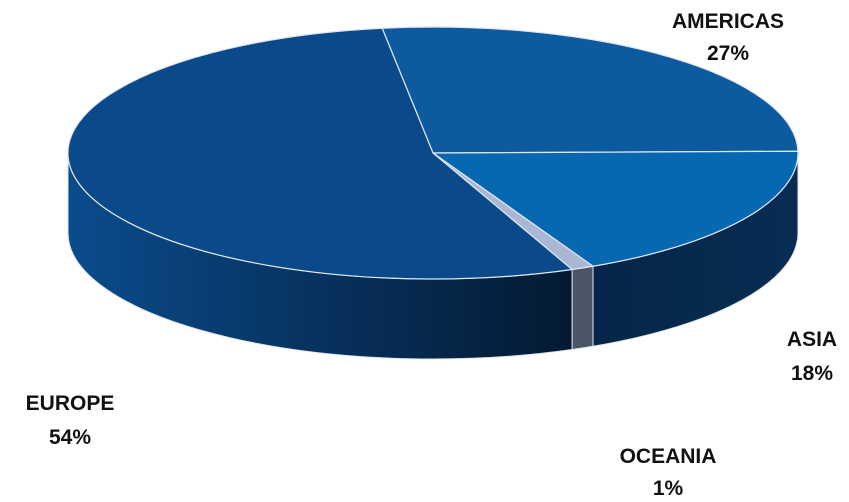 This screenshot has width=849, height=502. What do you see at coordinates (590, 90) in the screenshot?
I see `pie-slice-americas` at bounding box center [590, 90].